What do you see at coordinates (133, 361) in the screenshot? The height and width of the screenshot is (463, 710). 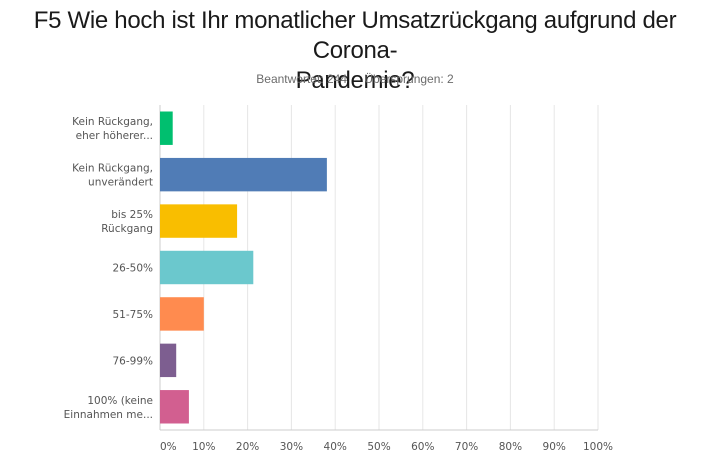 I see `category-label: 76-99%` at bounding box center [133, 361].